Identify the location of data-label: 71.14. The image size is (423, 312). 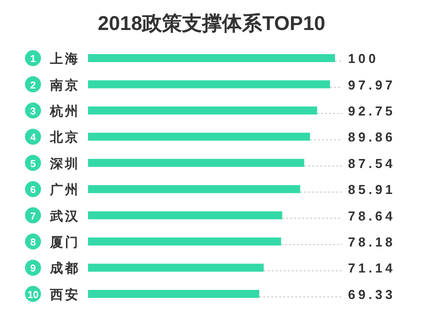
(372, 268).